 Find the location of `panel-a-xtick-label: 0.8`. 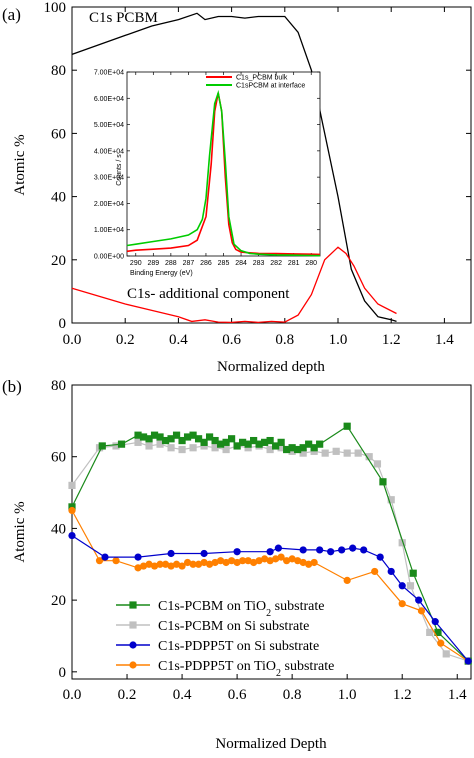

panel-a-xtick-label: 0.8 is located at coordinates (284, 340).